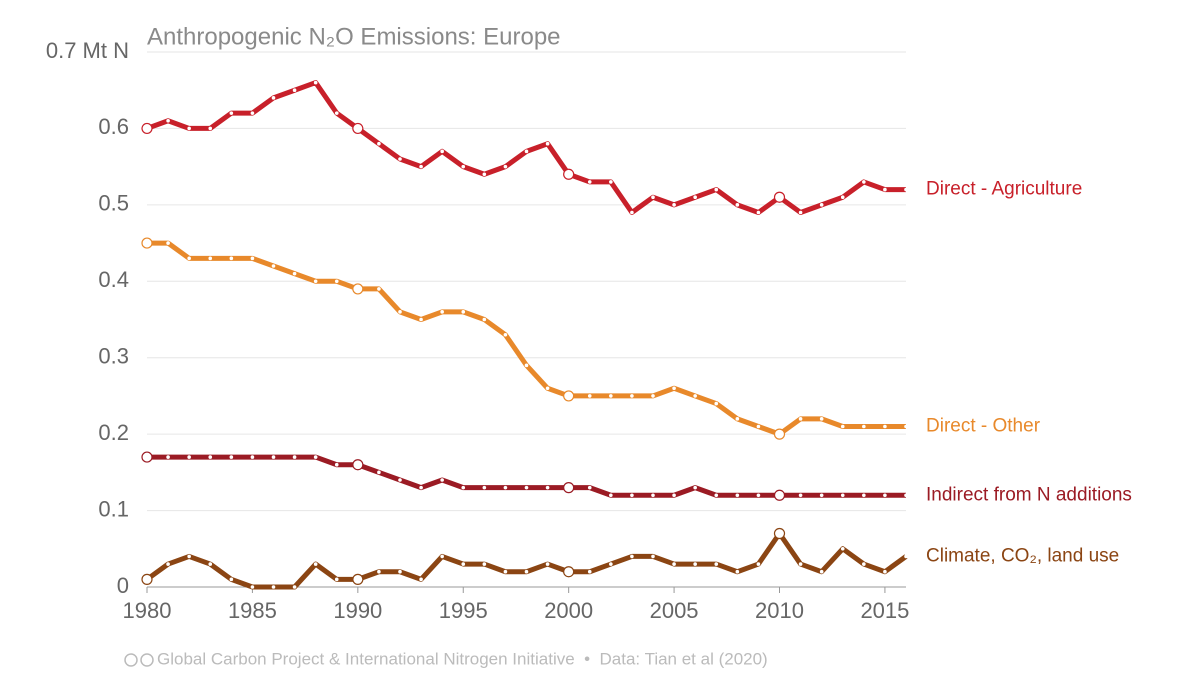  Describe the element at coordinates (139, 660) in the screenshot. I see `cc-icons` at that location.